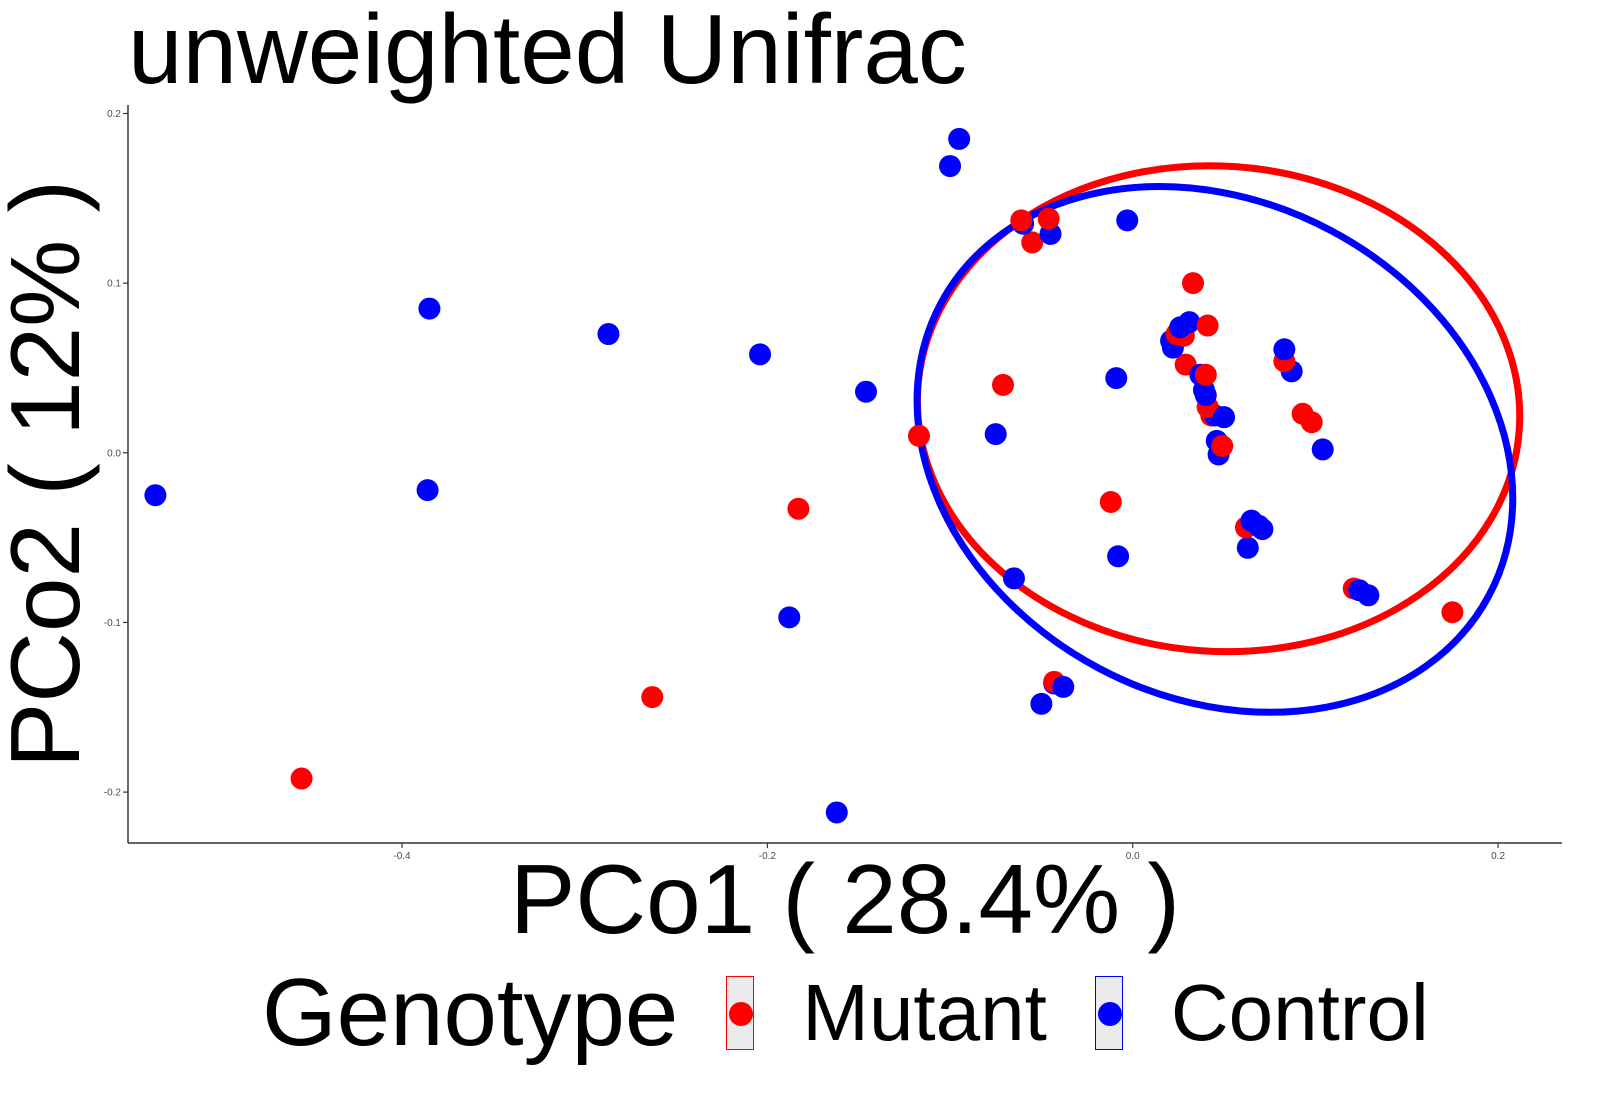  I want to click on y-tick-label: -0.1, so click(113, 623).